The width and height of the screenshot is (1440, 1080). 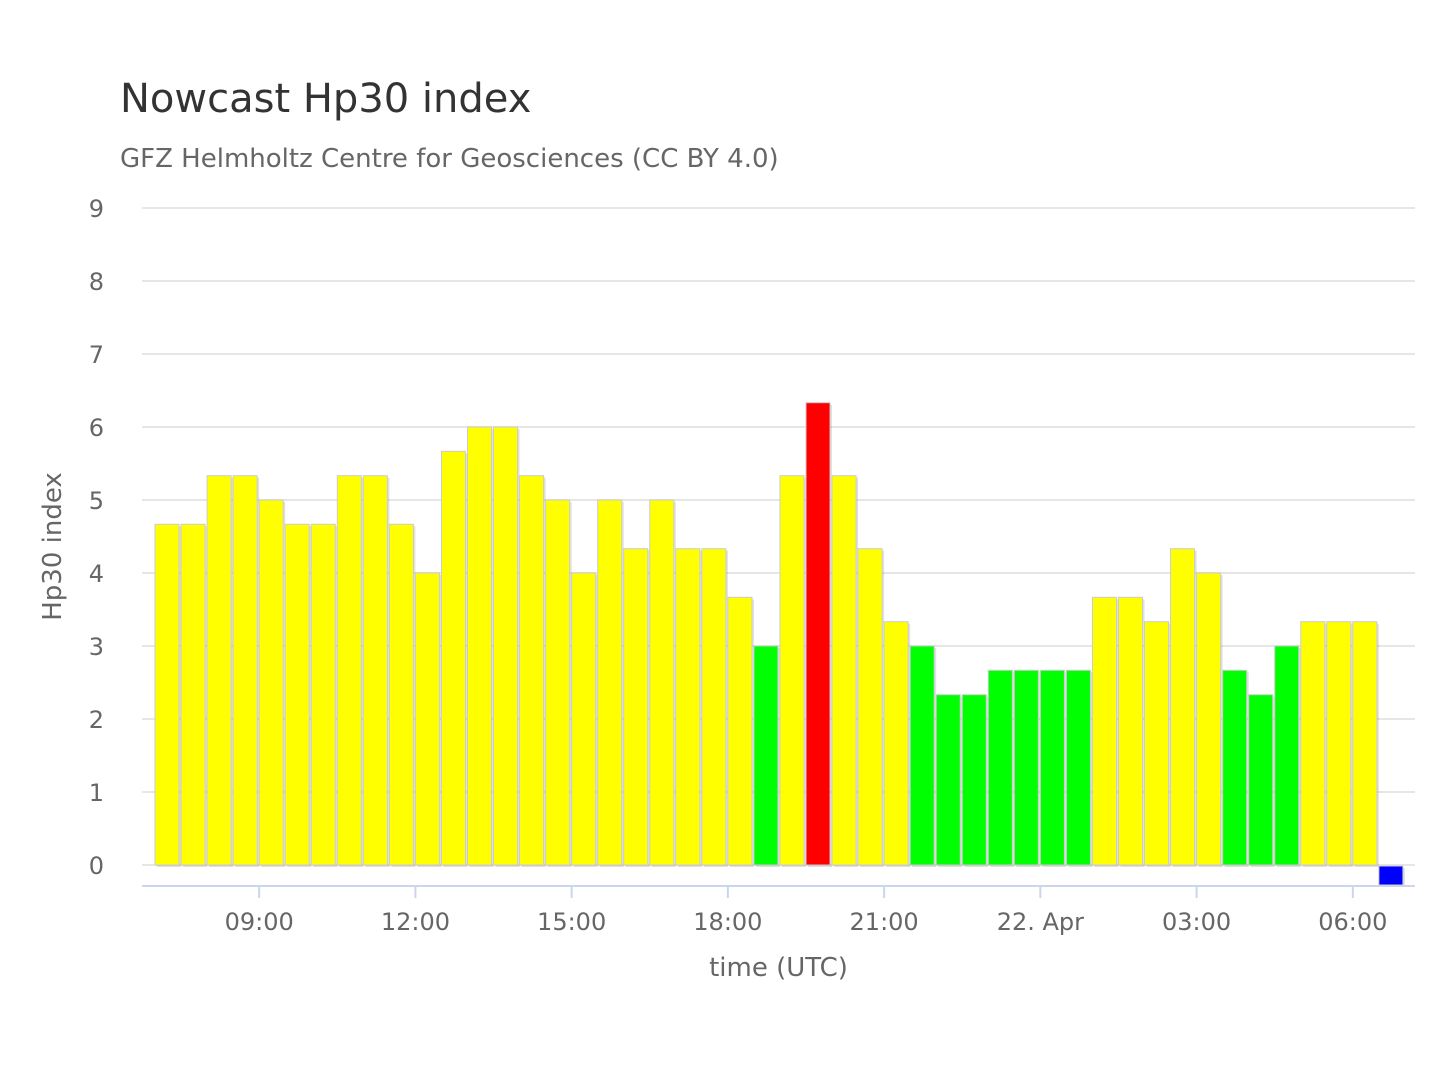 I want to click on x-tick-label: 15:00, so click(x=571, y=922).